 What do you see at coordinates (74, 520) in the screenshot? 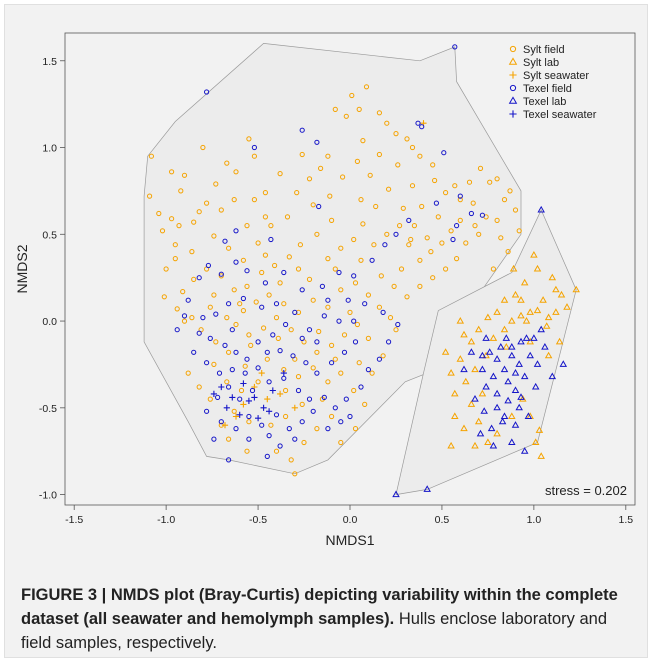
I see `x-tick-label: -1.5` at bounding box center [74, 520].